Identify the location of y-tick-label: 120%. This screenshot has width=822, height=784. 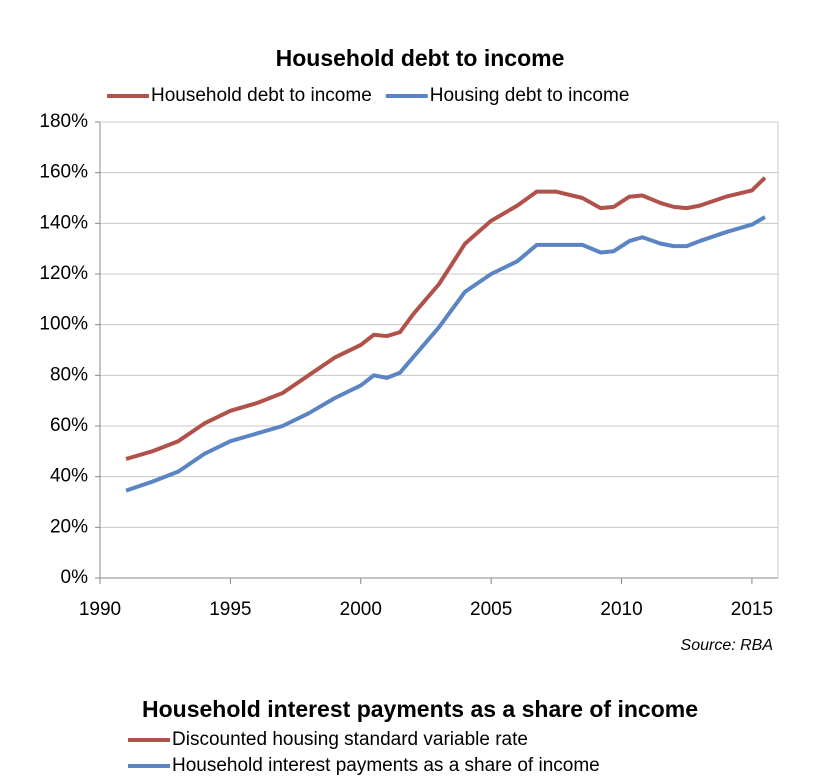
(63, 273).